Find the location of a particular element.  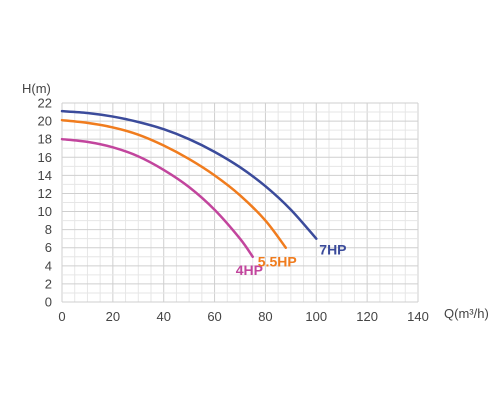

y-tick-label: 12 is located at coordinates (45, 193).